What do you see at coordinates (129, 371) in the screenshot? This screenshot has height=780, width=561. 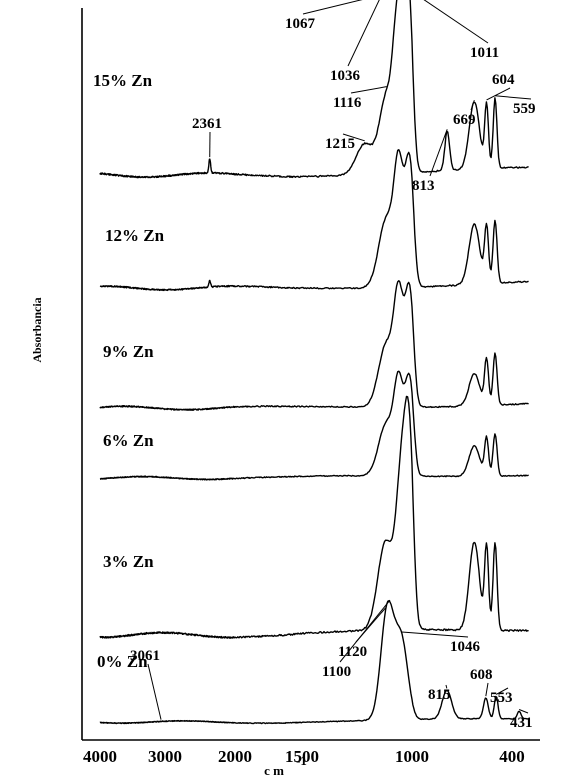 I see `series-labels: 15% Zn 12% Zn 9% Zn 6% Zn 3% Zn 0% Zn` at bounding box center [129, 371].